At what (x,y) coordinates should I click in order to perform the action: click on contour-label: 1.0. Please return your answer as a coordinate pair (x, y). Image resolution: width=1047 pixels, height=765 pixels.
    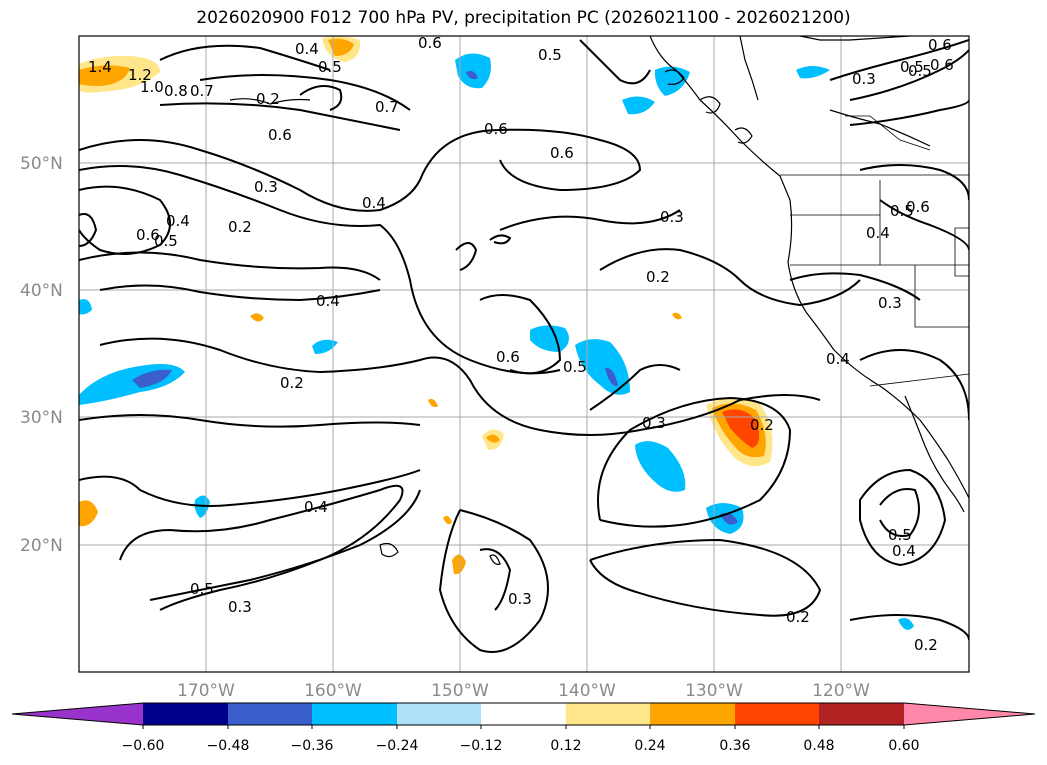
    Looking at the image, I should click on (152, 87).